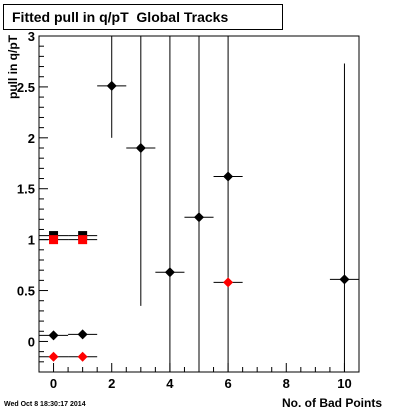 This screenshot has height=414, width=400. What do you see at coordinates (31, 138) in the screenshot?
I see `y-tick-label: 2` at bounding box center [31, 138].